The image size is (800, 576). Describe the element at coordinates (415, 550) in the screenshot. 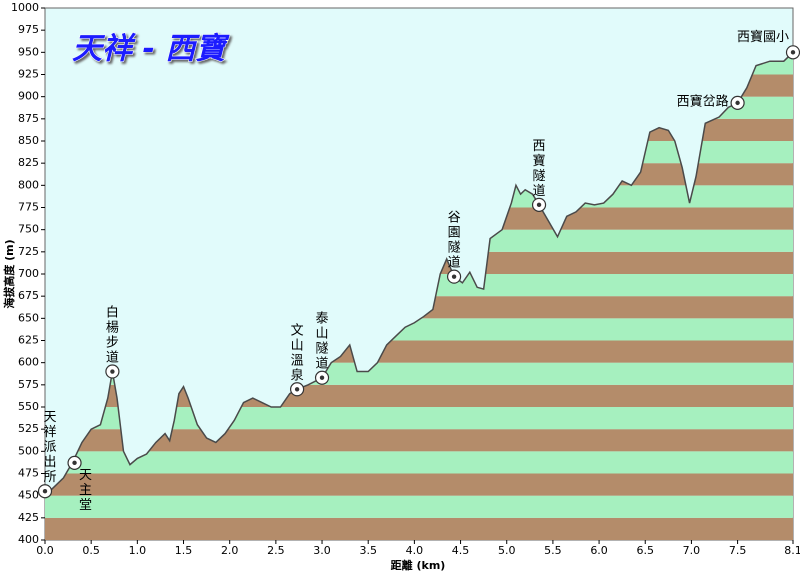

I see `x-tick-label: 4.0` at that location.